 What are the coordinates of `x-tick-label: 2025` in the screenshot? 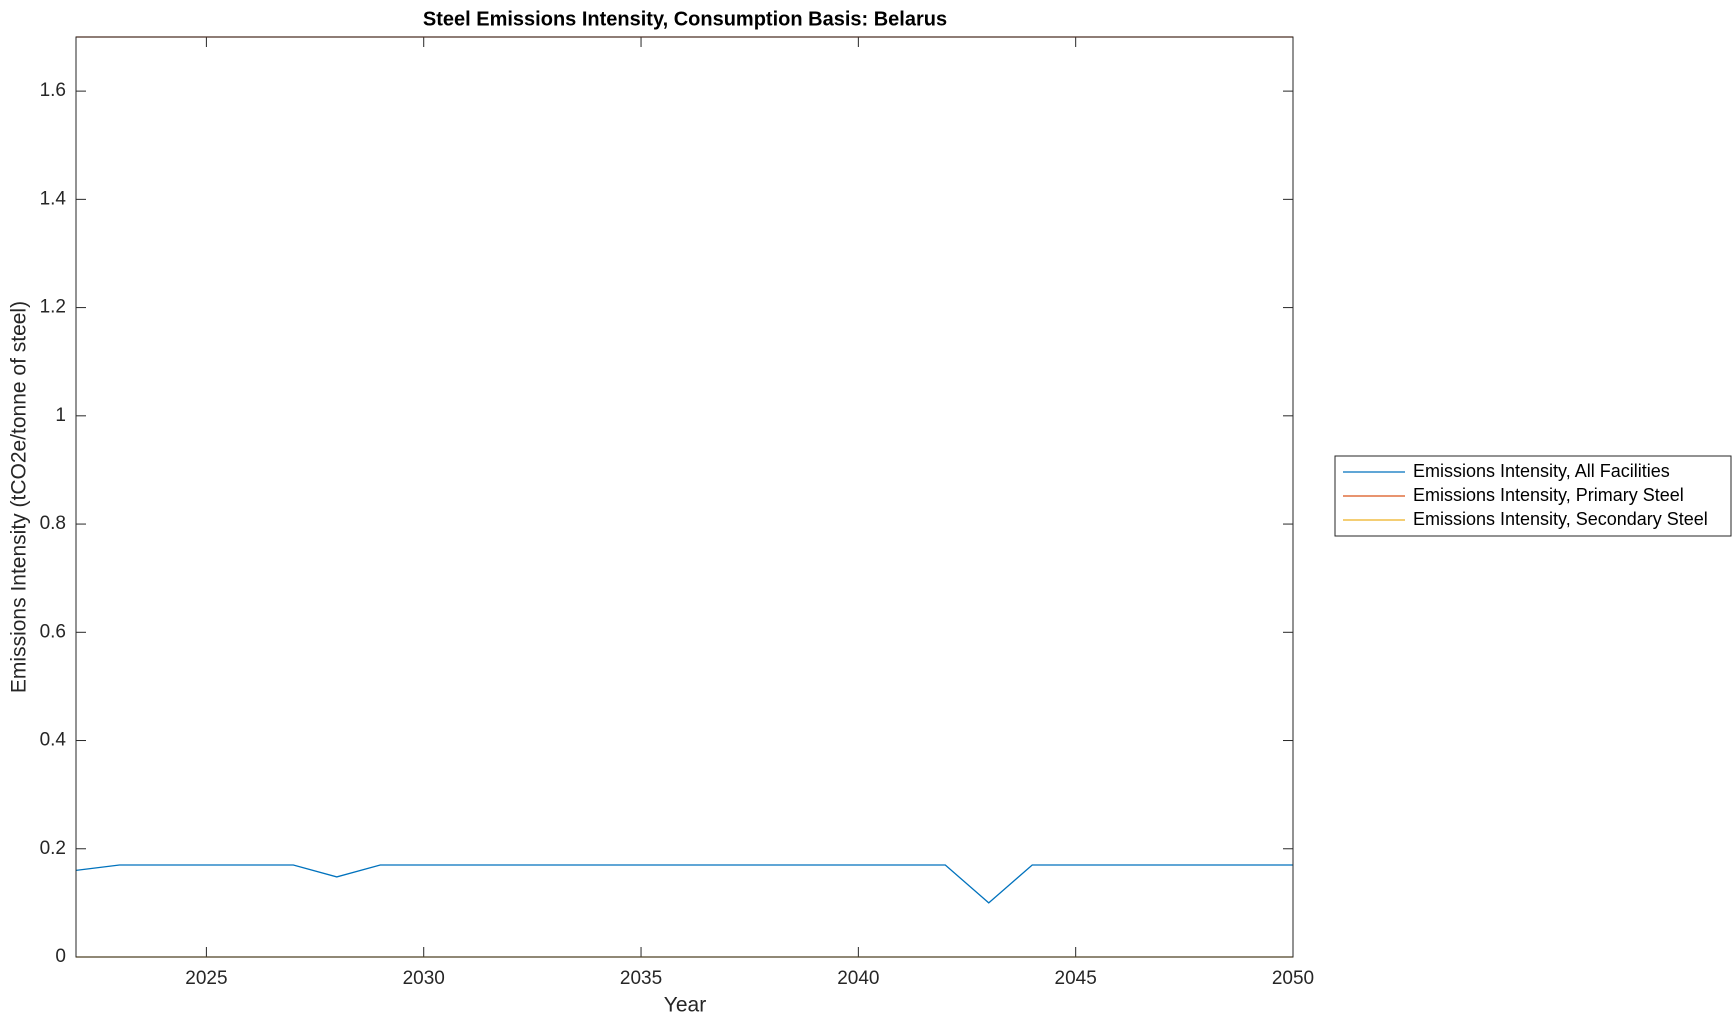 It's located at (206, 978).